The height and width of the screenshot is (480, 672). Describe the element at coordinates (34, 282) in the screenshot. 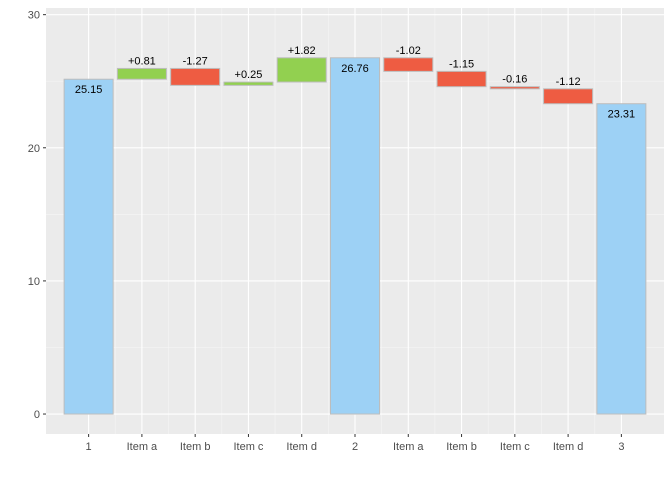

I see `y-tick-label: 10` at that location.